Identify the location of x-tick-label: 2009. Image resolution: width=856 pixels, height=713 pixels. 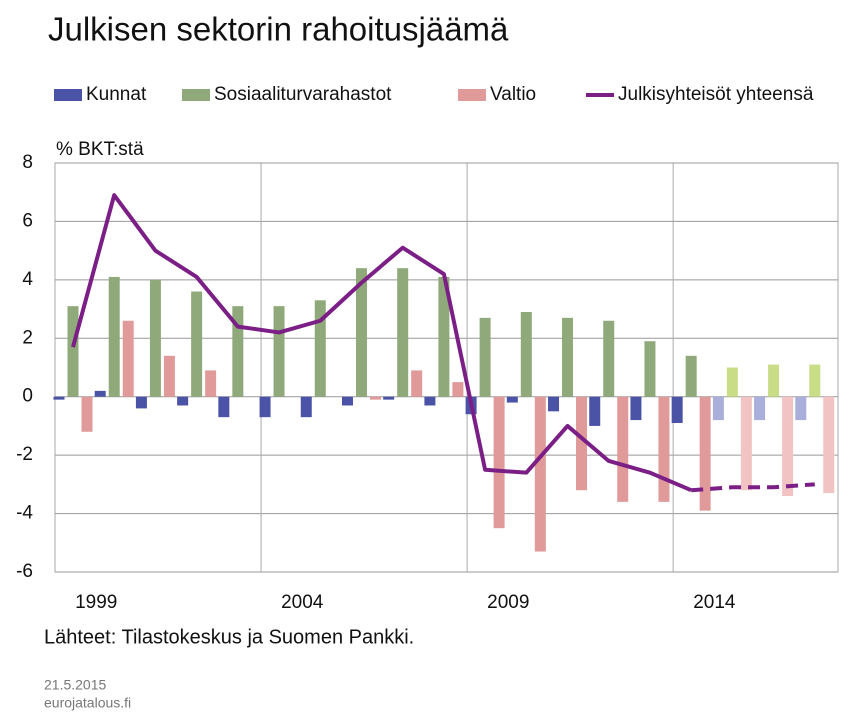
(508, 602).